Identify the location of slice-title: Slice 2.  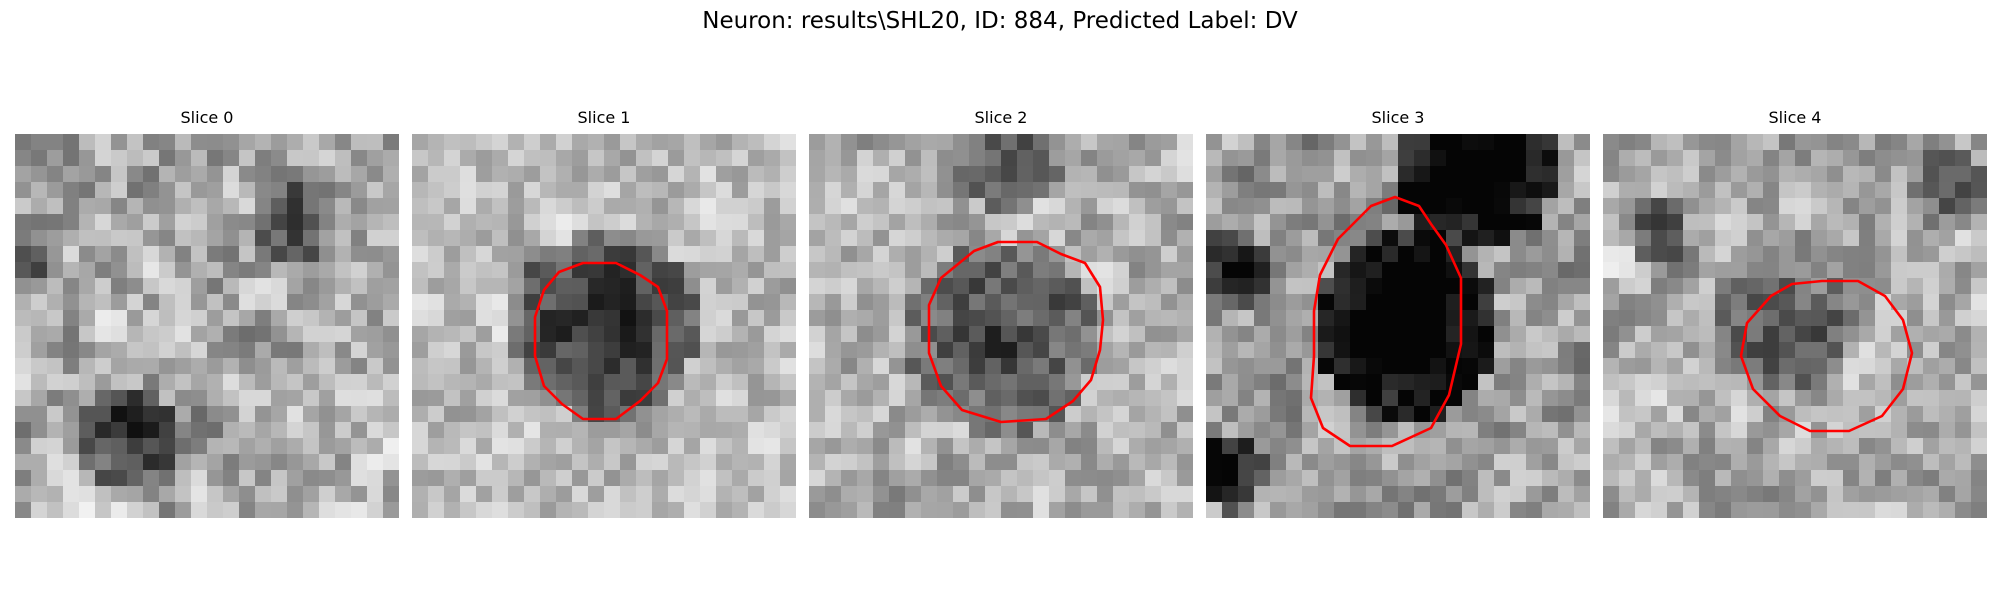
(1001, 117).